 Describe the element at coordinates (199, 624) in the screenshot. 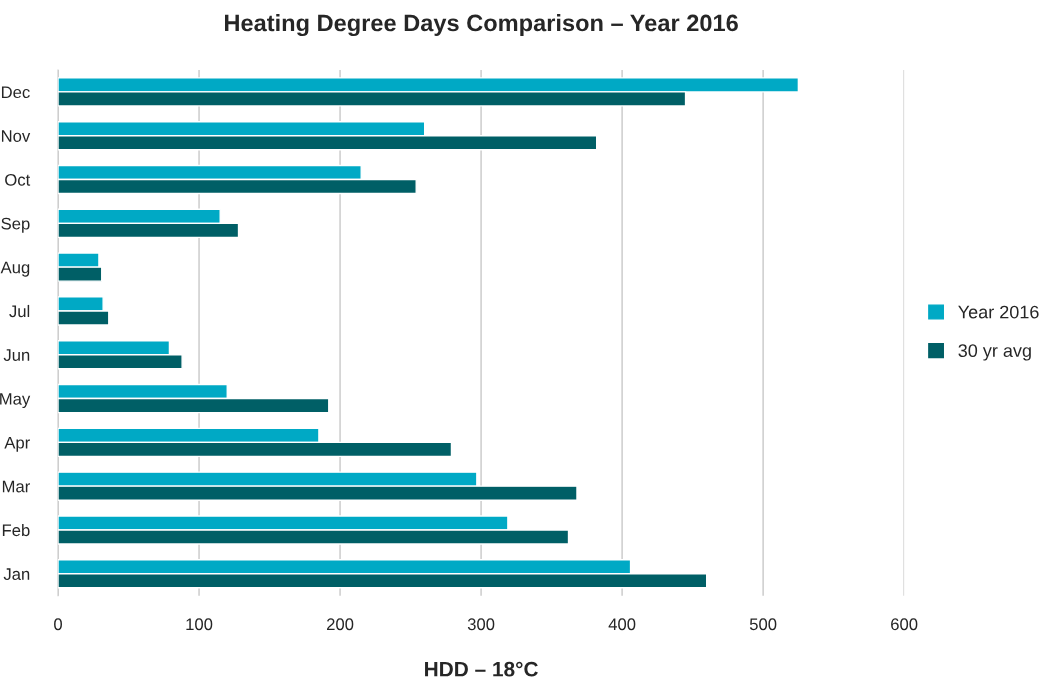

I see `x-tick-label: 100` at that location.